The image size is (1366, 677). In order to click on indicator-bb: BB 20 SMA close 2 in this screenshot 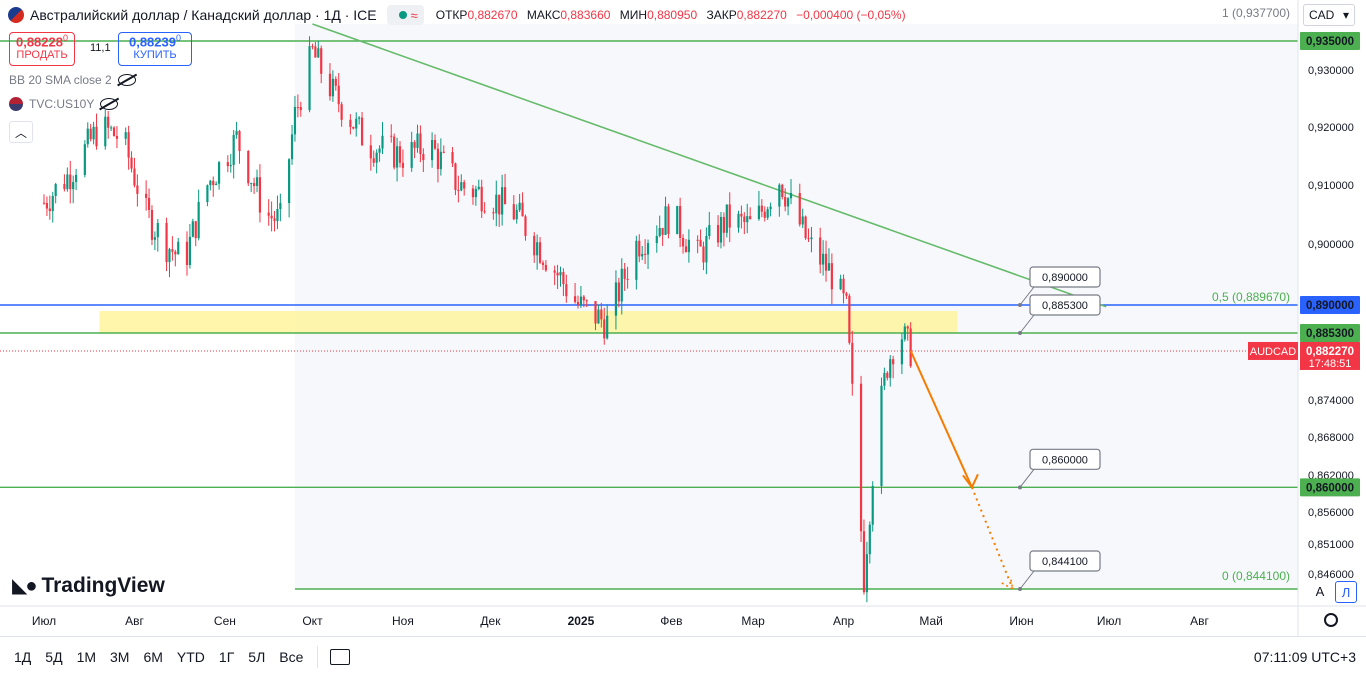, I will do `click(72, 80)`.